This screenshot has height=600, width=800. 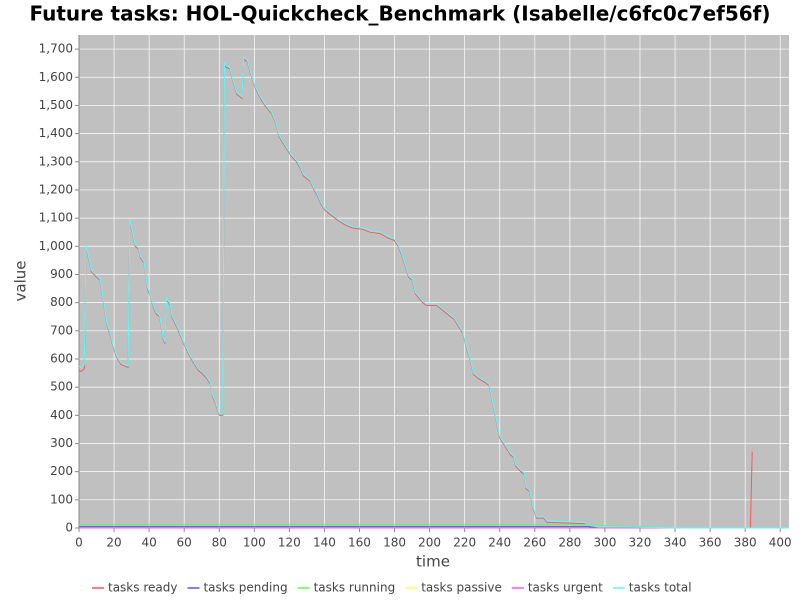 What do you see at coordinates (604, 543) in the screenshot?
I see `x-tick-label: 300` at bounding box center [604, 543].